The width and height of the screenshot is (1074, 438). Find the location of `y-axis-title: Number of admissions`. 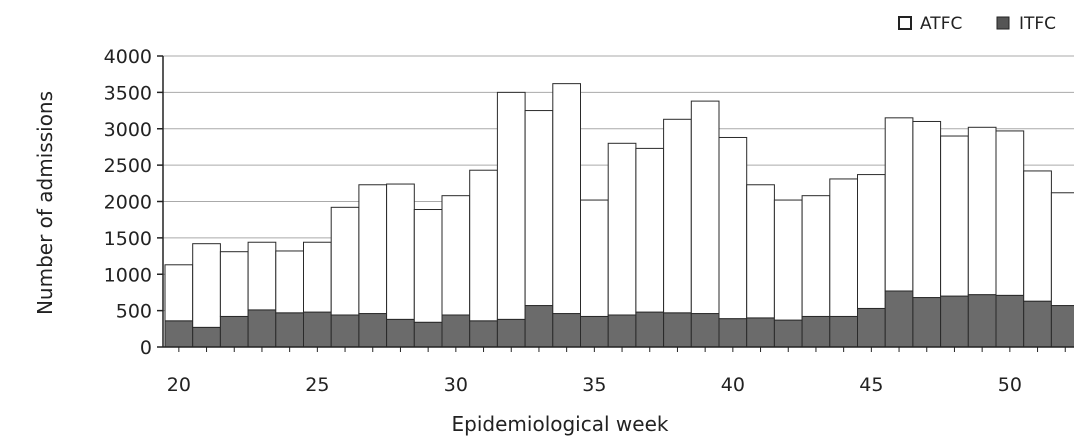

y-axis-title: Number of admissions is located at coordinates (45, 203).